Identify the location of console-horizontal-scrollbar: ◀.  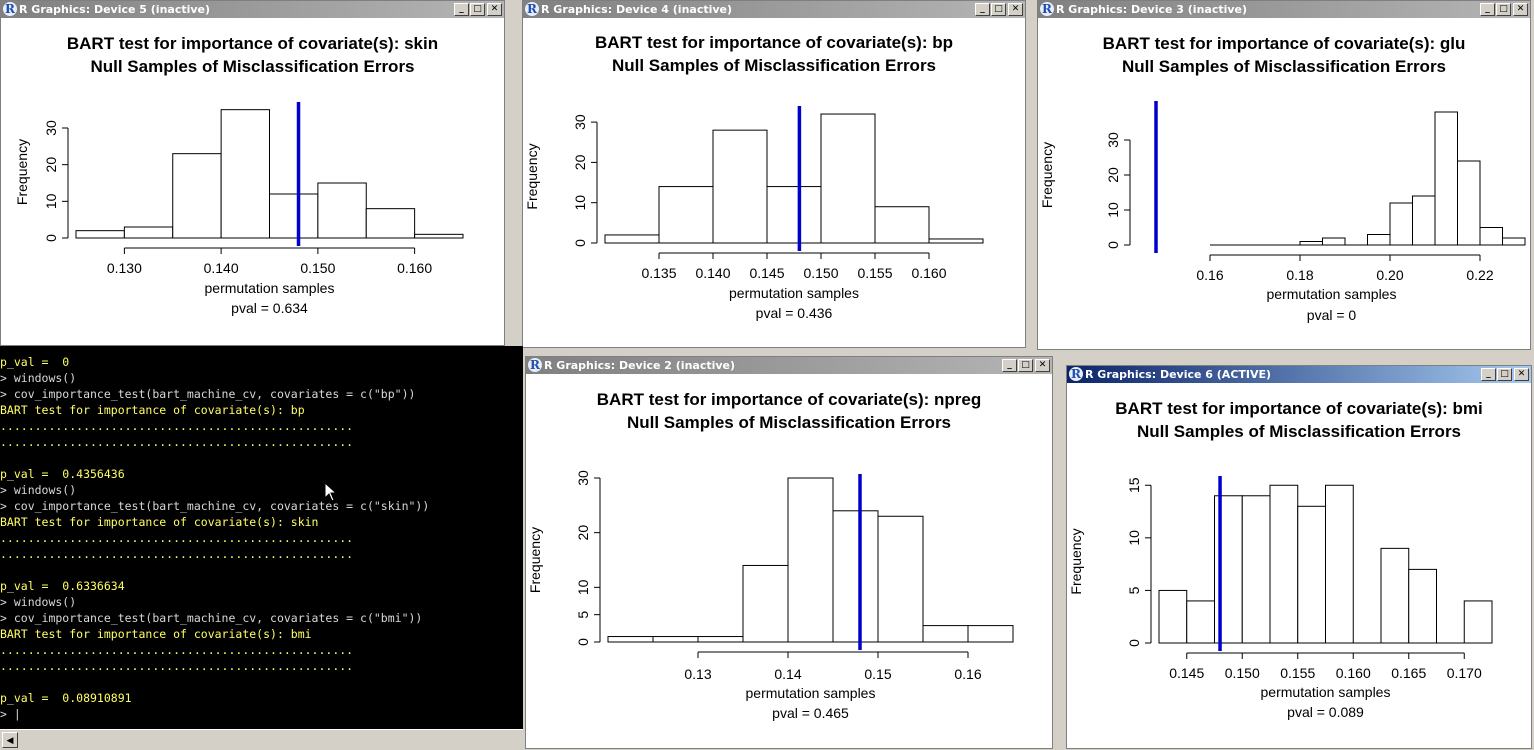
(261, 739).